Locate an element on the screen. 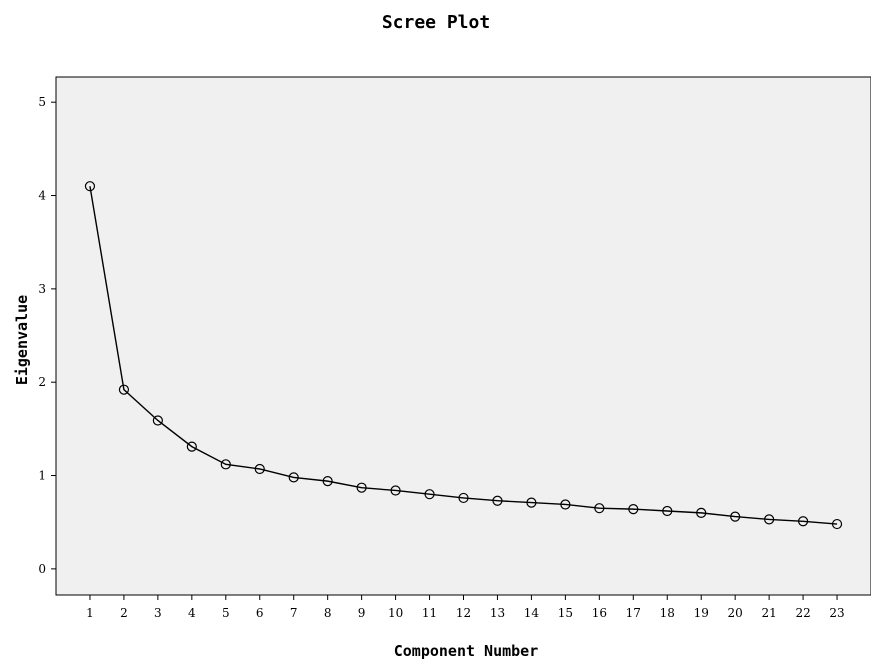 The height and width of the screenshot is (662, 871). x-tick-label: 13 is located at coordinates (497, 613).